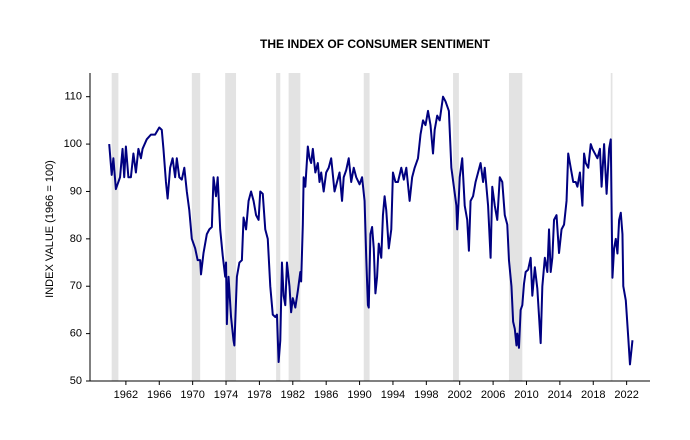 Image resolution: width=690 pixels, height=440 pixels. What do you see at coordinates (126, 395) in the screenshot?
I see `x-tick-label: 1962` at bounding box center [126, 395].